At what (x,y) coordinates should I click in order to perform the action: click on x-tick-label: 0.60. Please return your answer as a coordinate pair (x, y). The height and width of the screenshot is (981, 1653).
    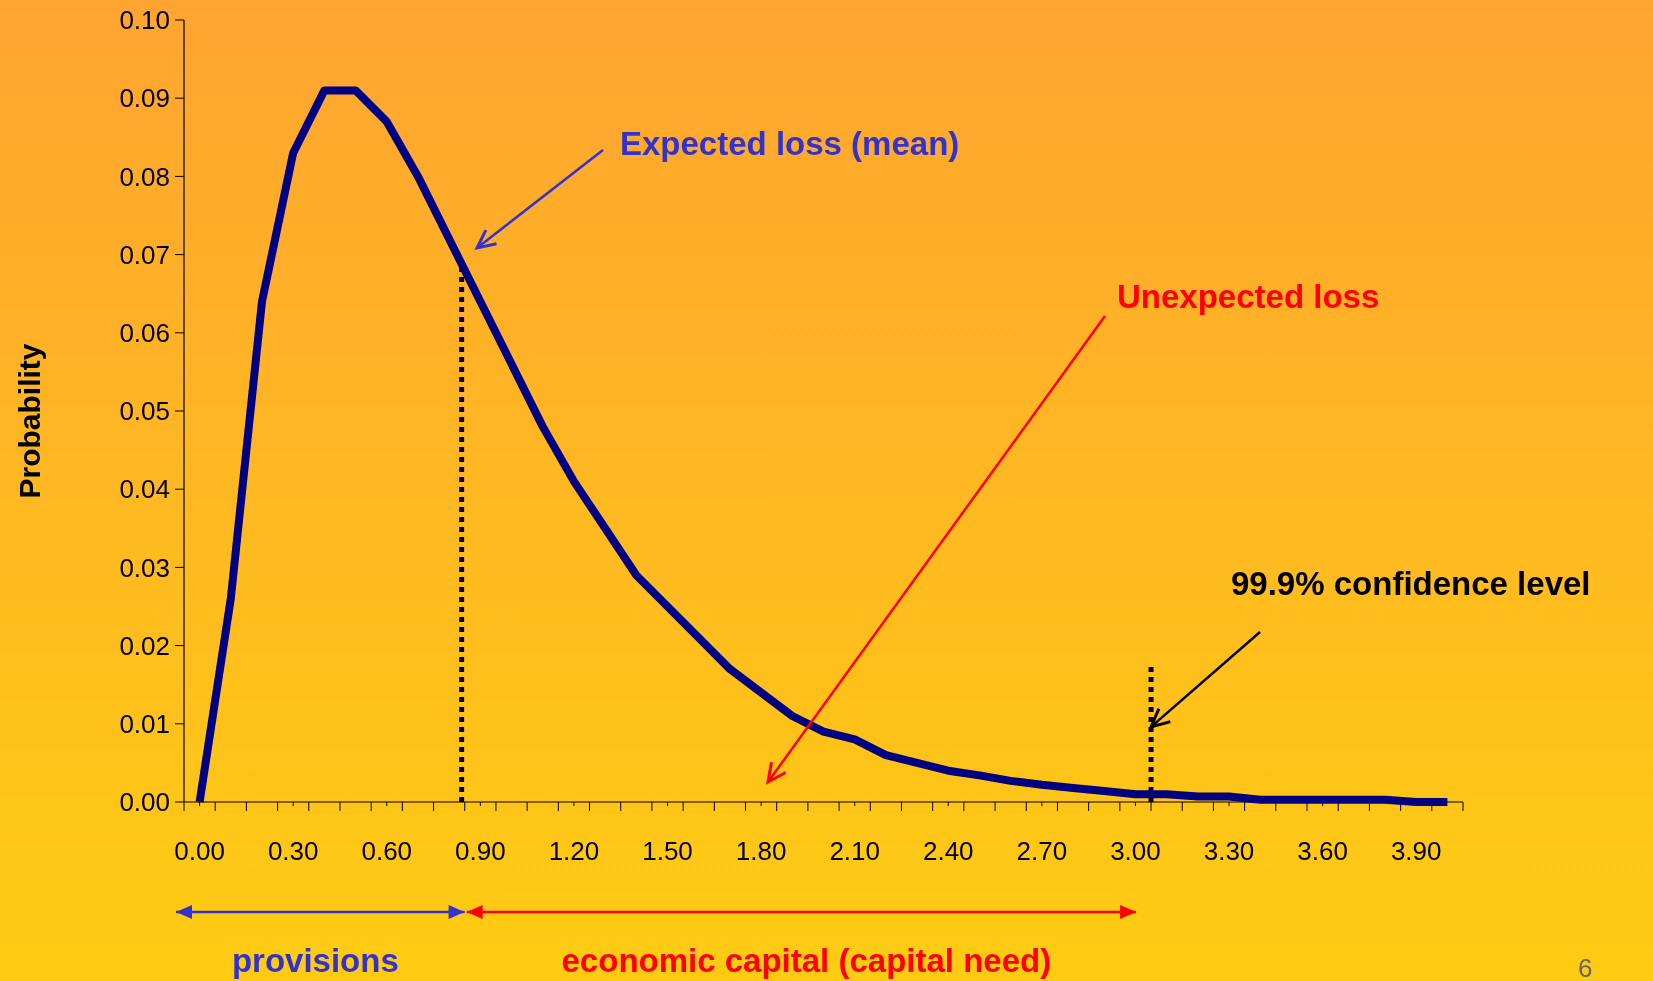
    Looking at the image, I should click on (387, 851).